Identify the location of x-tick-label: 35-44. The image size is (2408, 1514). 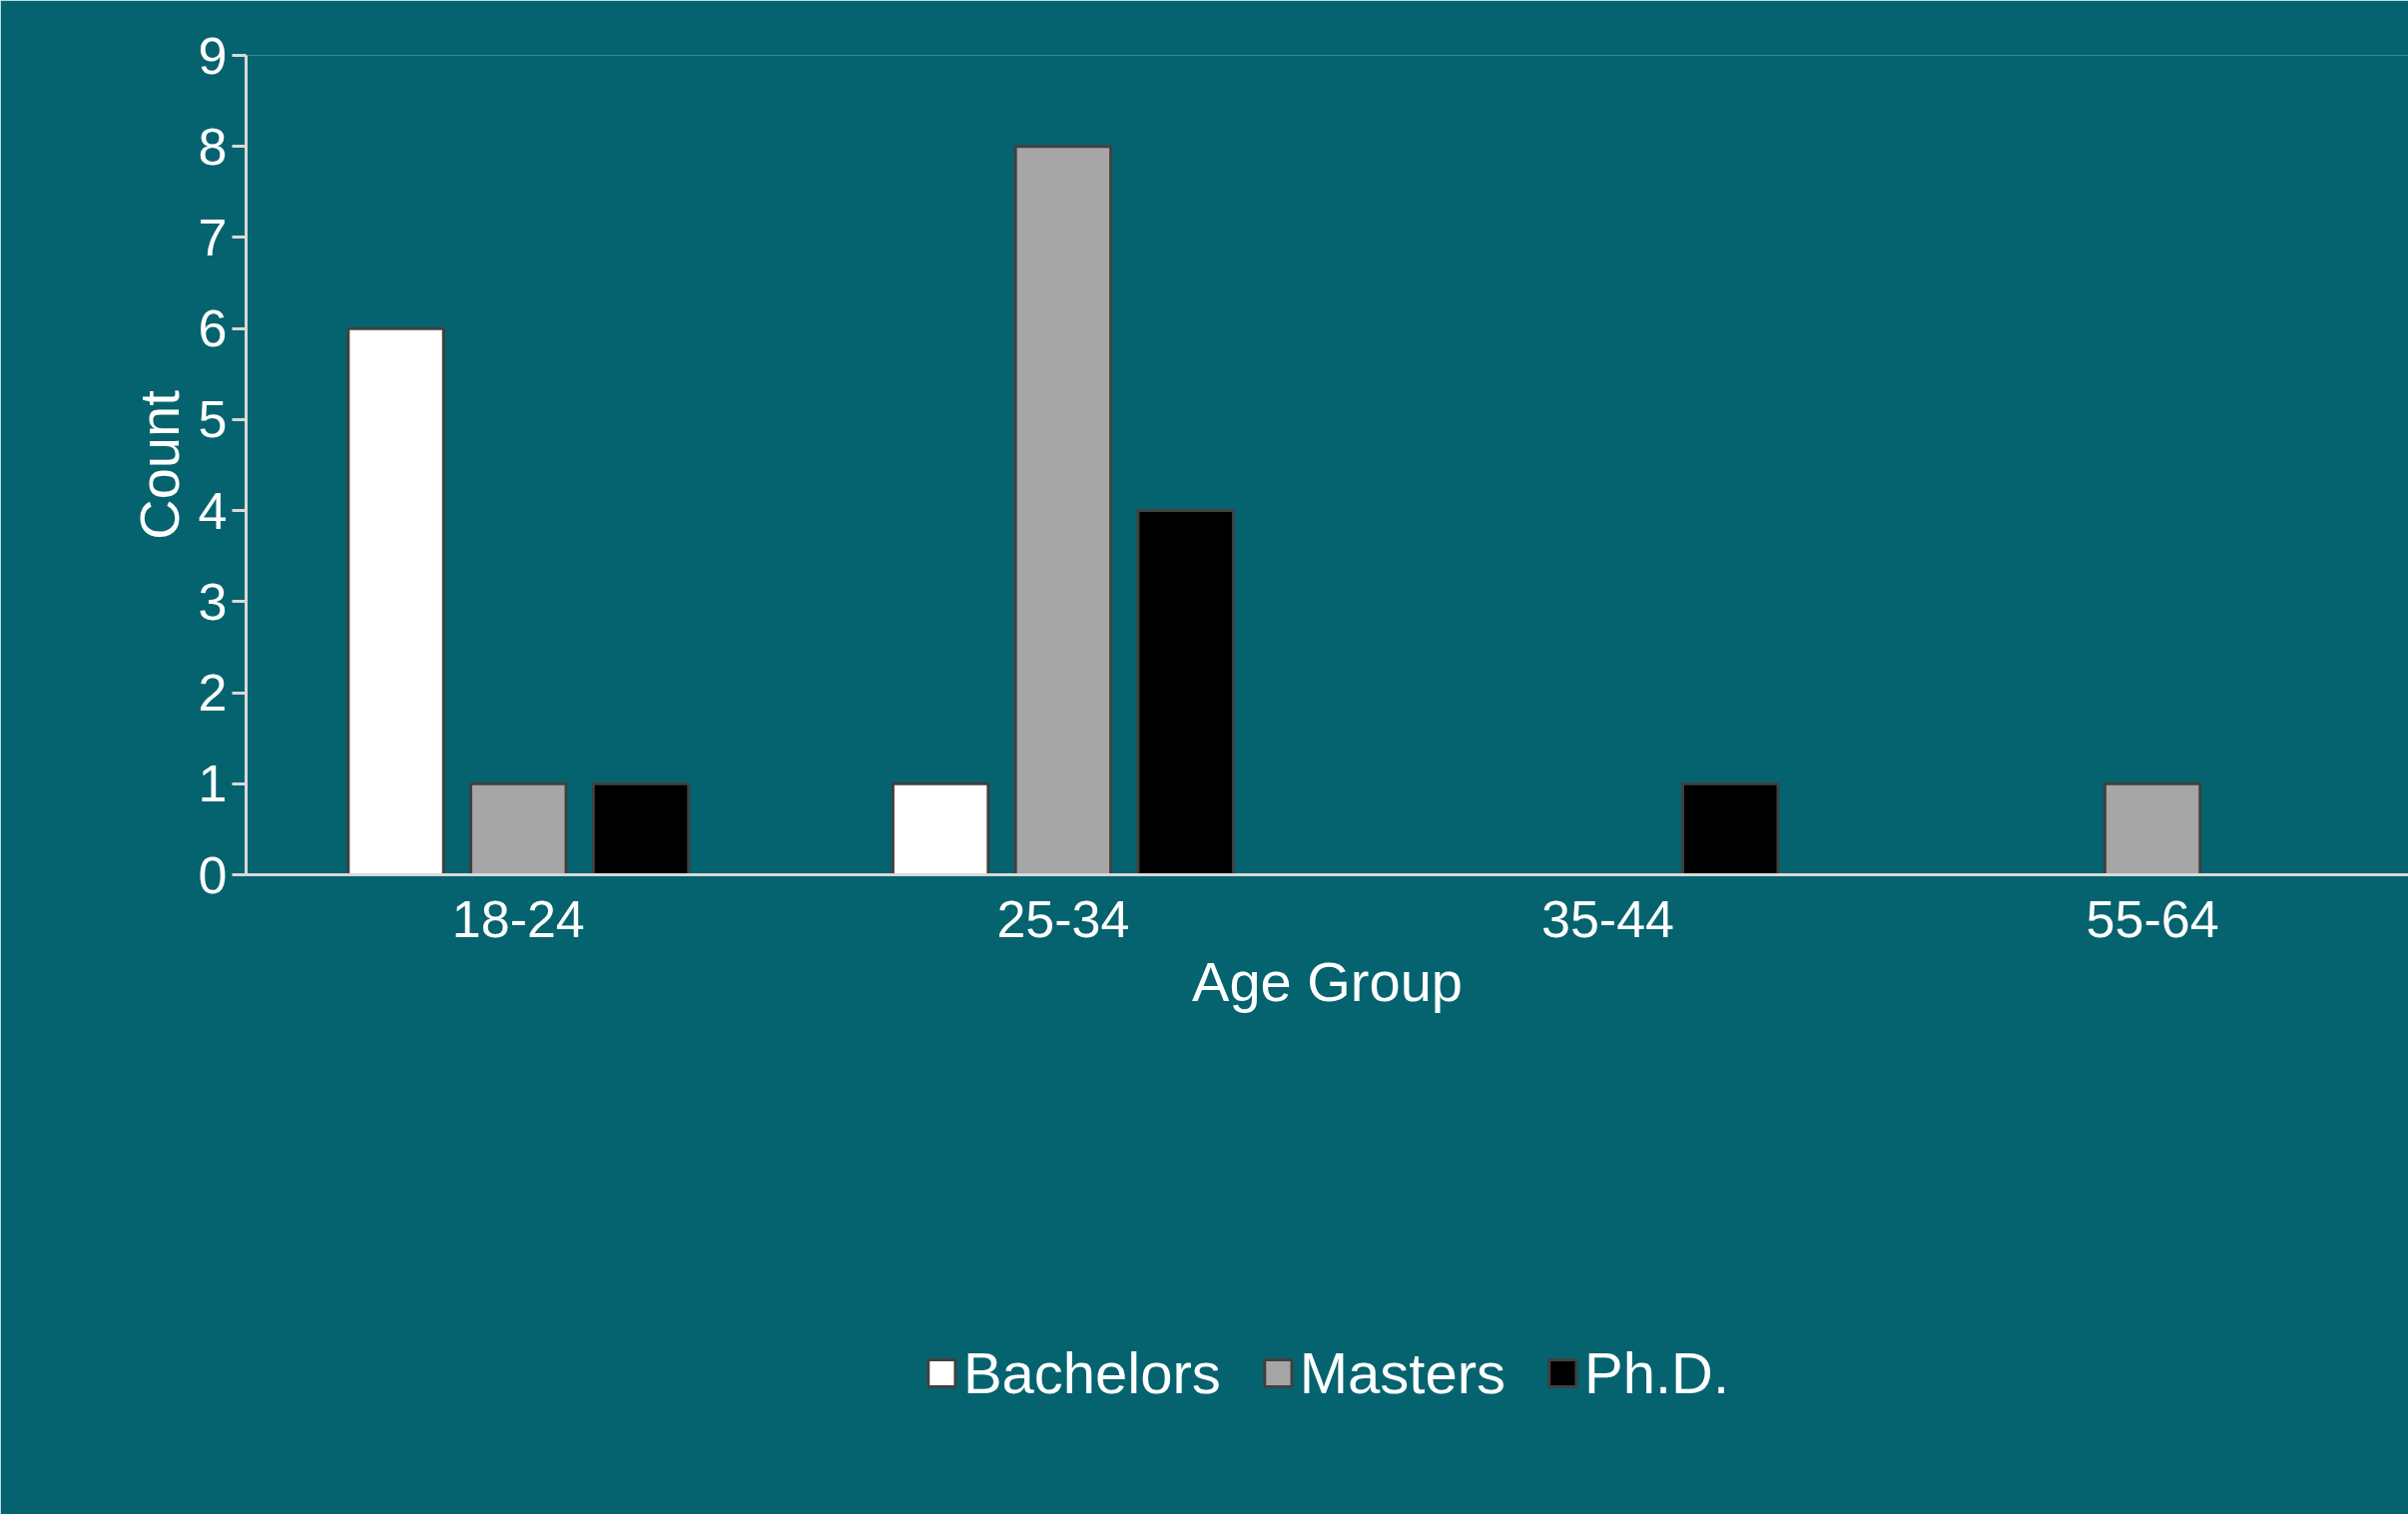
(1607, 918).